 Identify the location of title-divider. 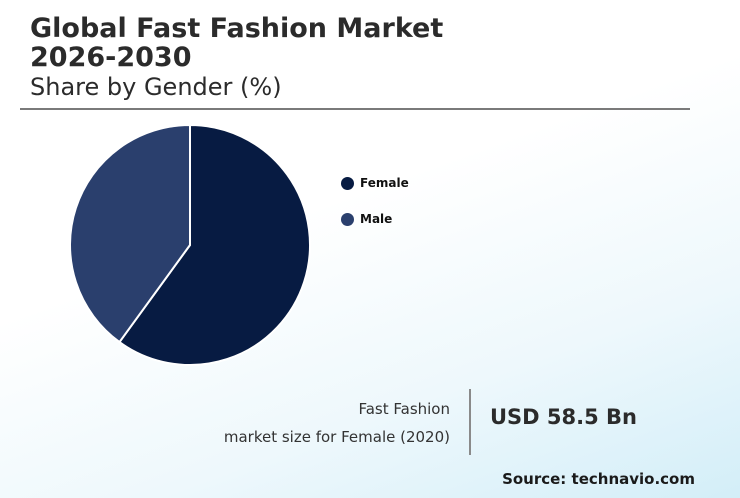
(355, 109).